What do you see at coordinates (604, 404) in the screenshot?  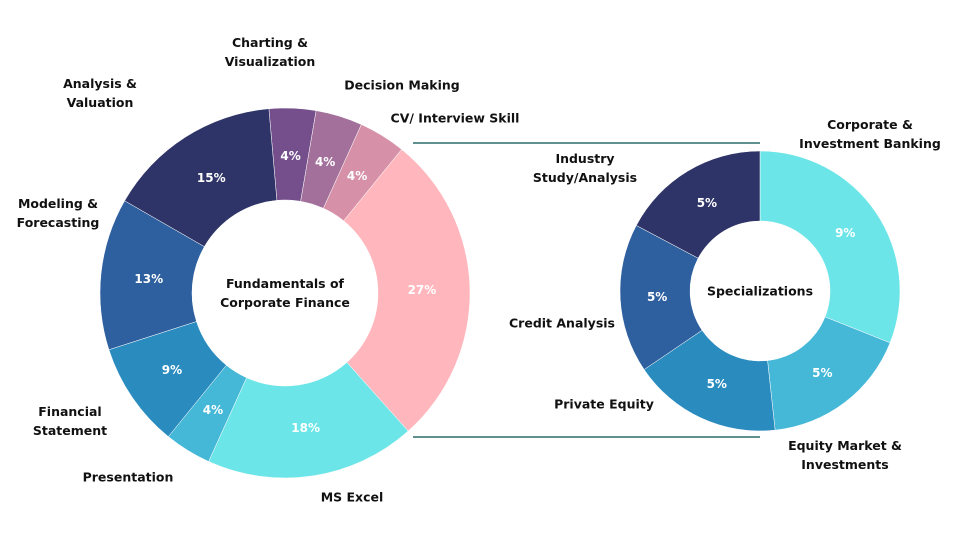 I see `category-label: Private Equity` at bounding box center [604, 404].